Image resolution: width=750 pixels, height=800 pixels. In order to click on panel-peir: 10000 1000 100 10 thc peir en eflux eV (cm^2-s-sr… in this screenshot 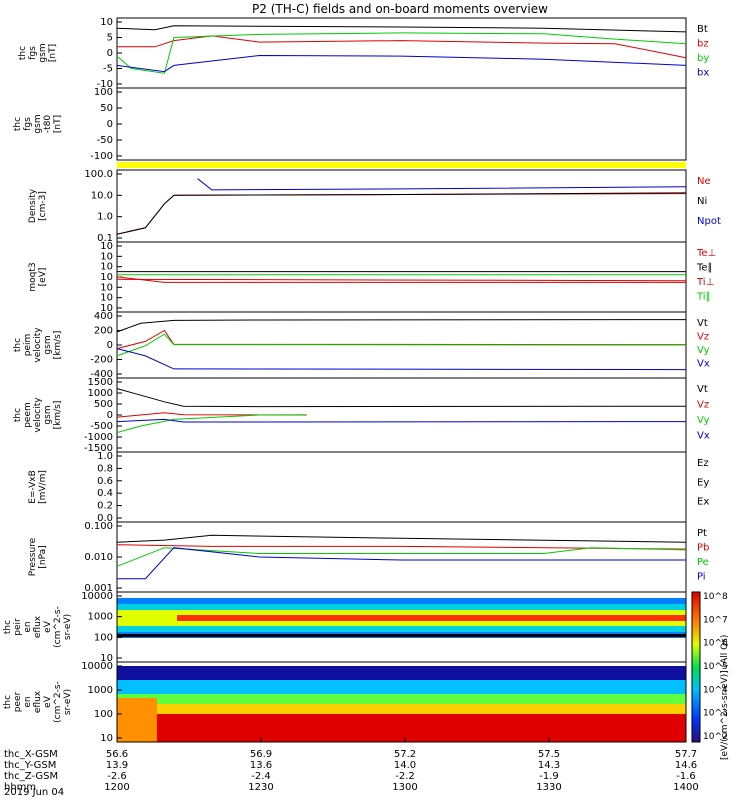, I will do `click(345, 627)`.